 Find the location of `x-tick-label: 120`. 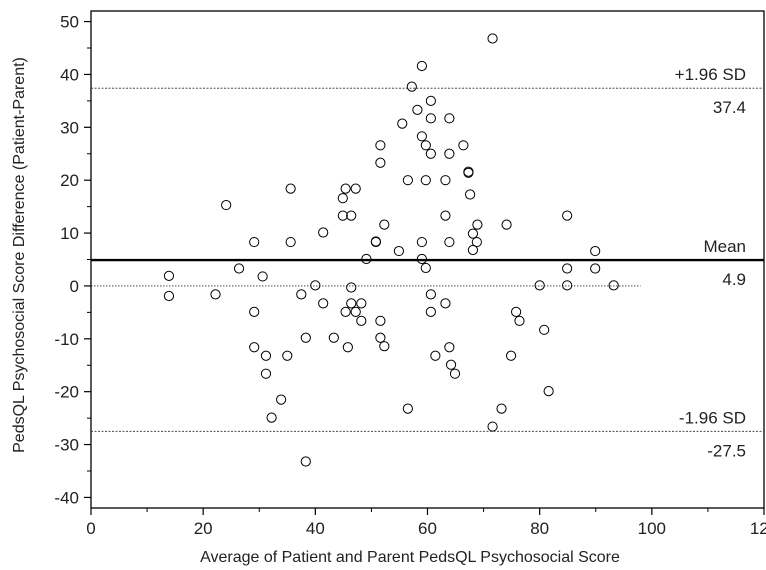

x-tick-label: 120 is located at coordinates (758, 528).